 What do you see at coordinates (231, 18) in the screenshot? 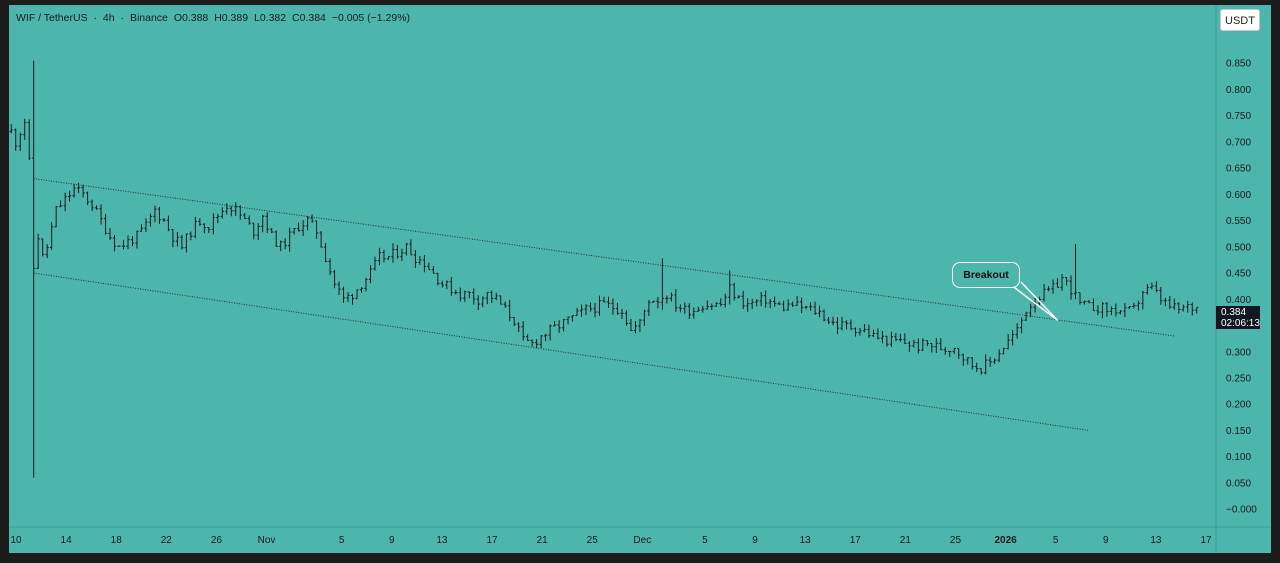
I see `high-value: H0.389` at bounding box center [231, 18].